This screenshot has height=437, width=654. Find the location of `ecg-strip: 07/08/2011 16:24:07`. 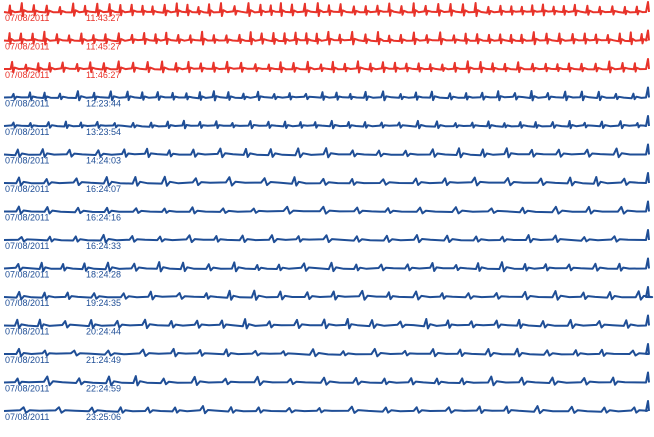

ecg-strip: 07/08/2011 16:24:07 is located at coordinates (326, 183).